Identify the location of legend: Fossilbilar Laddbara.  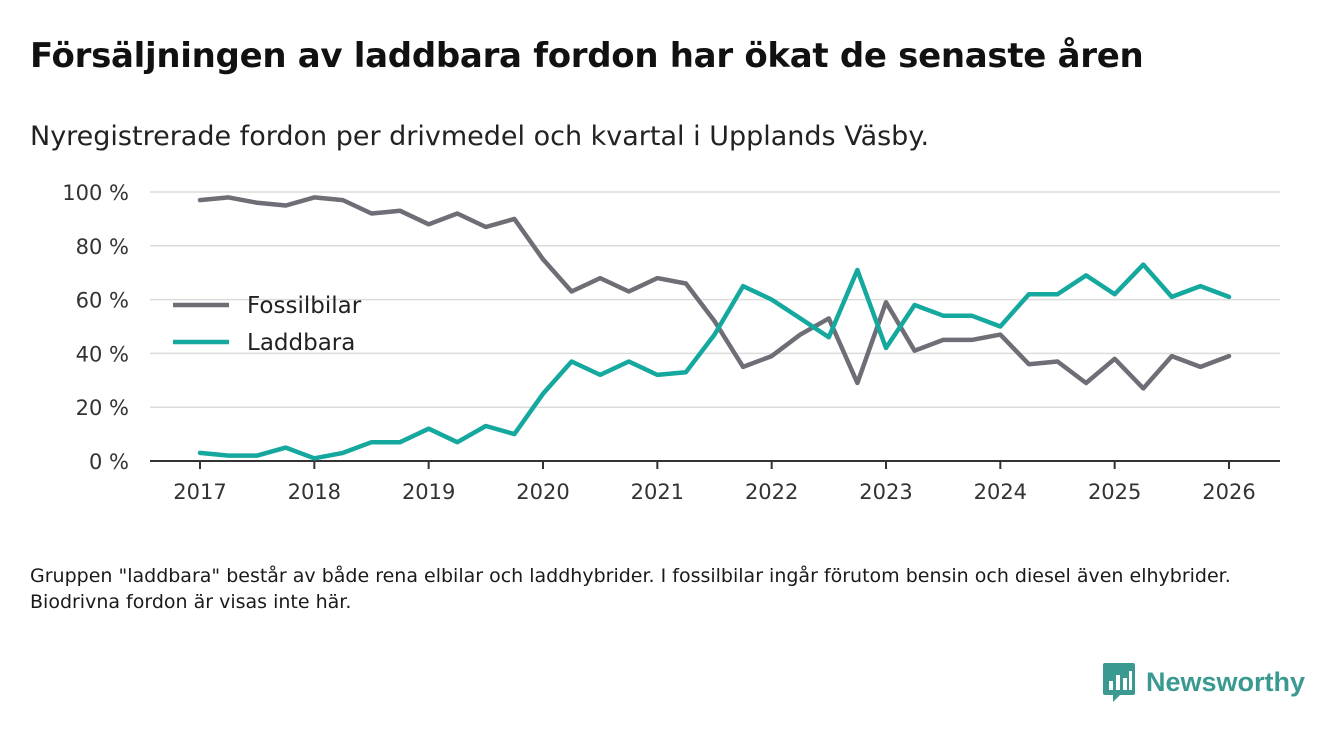
(267, 324).